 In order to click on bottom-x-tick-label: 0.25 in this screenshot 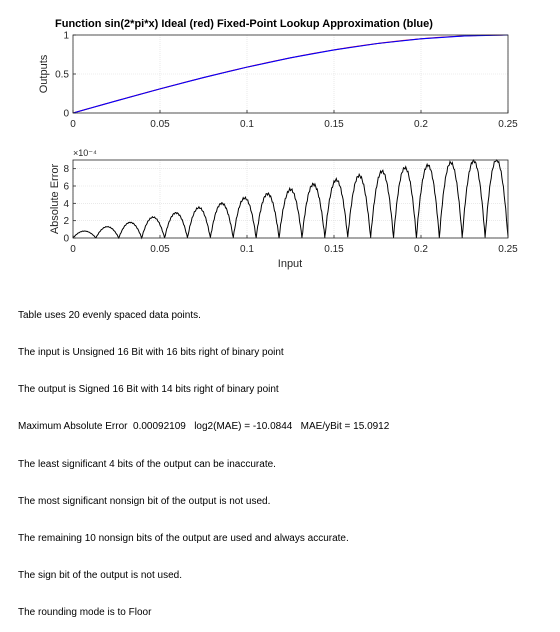, I will do `click(508, 249)`.